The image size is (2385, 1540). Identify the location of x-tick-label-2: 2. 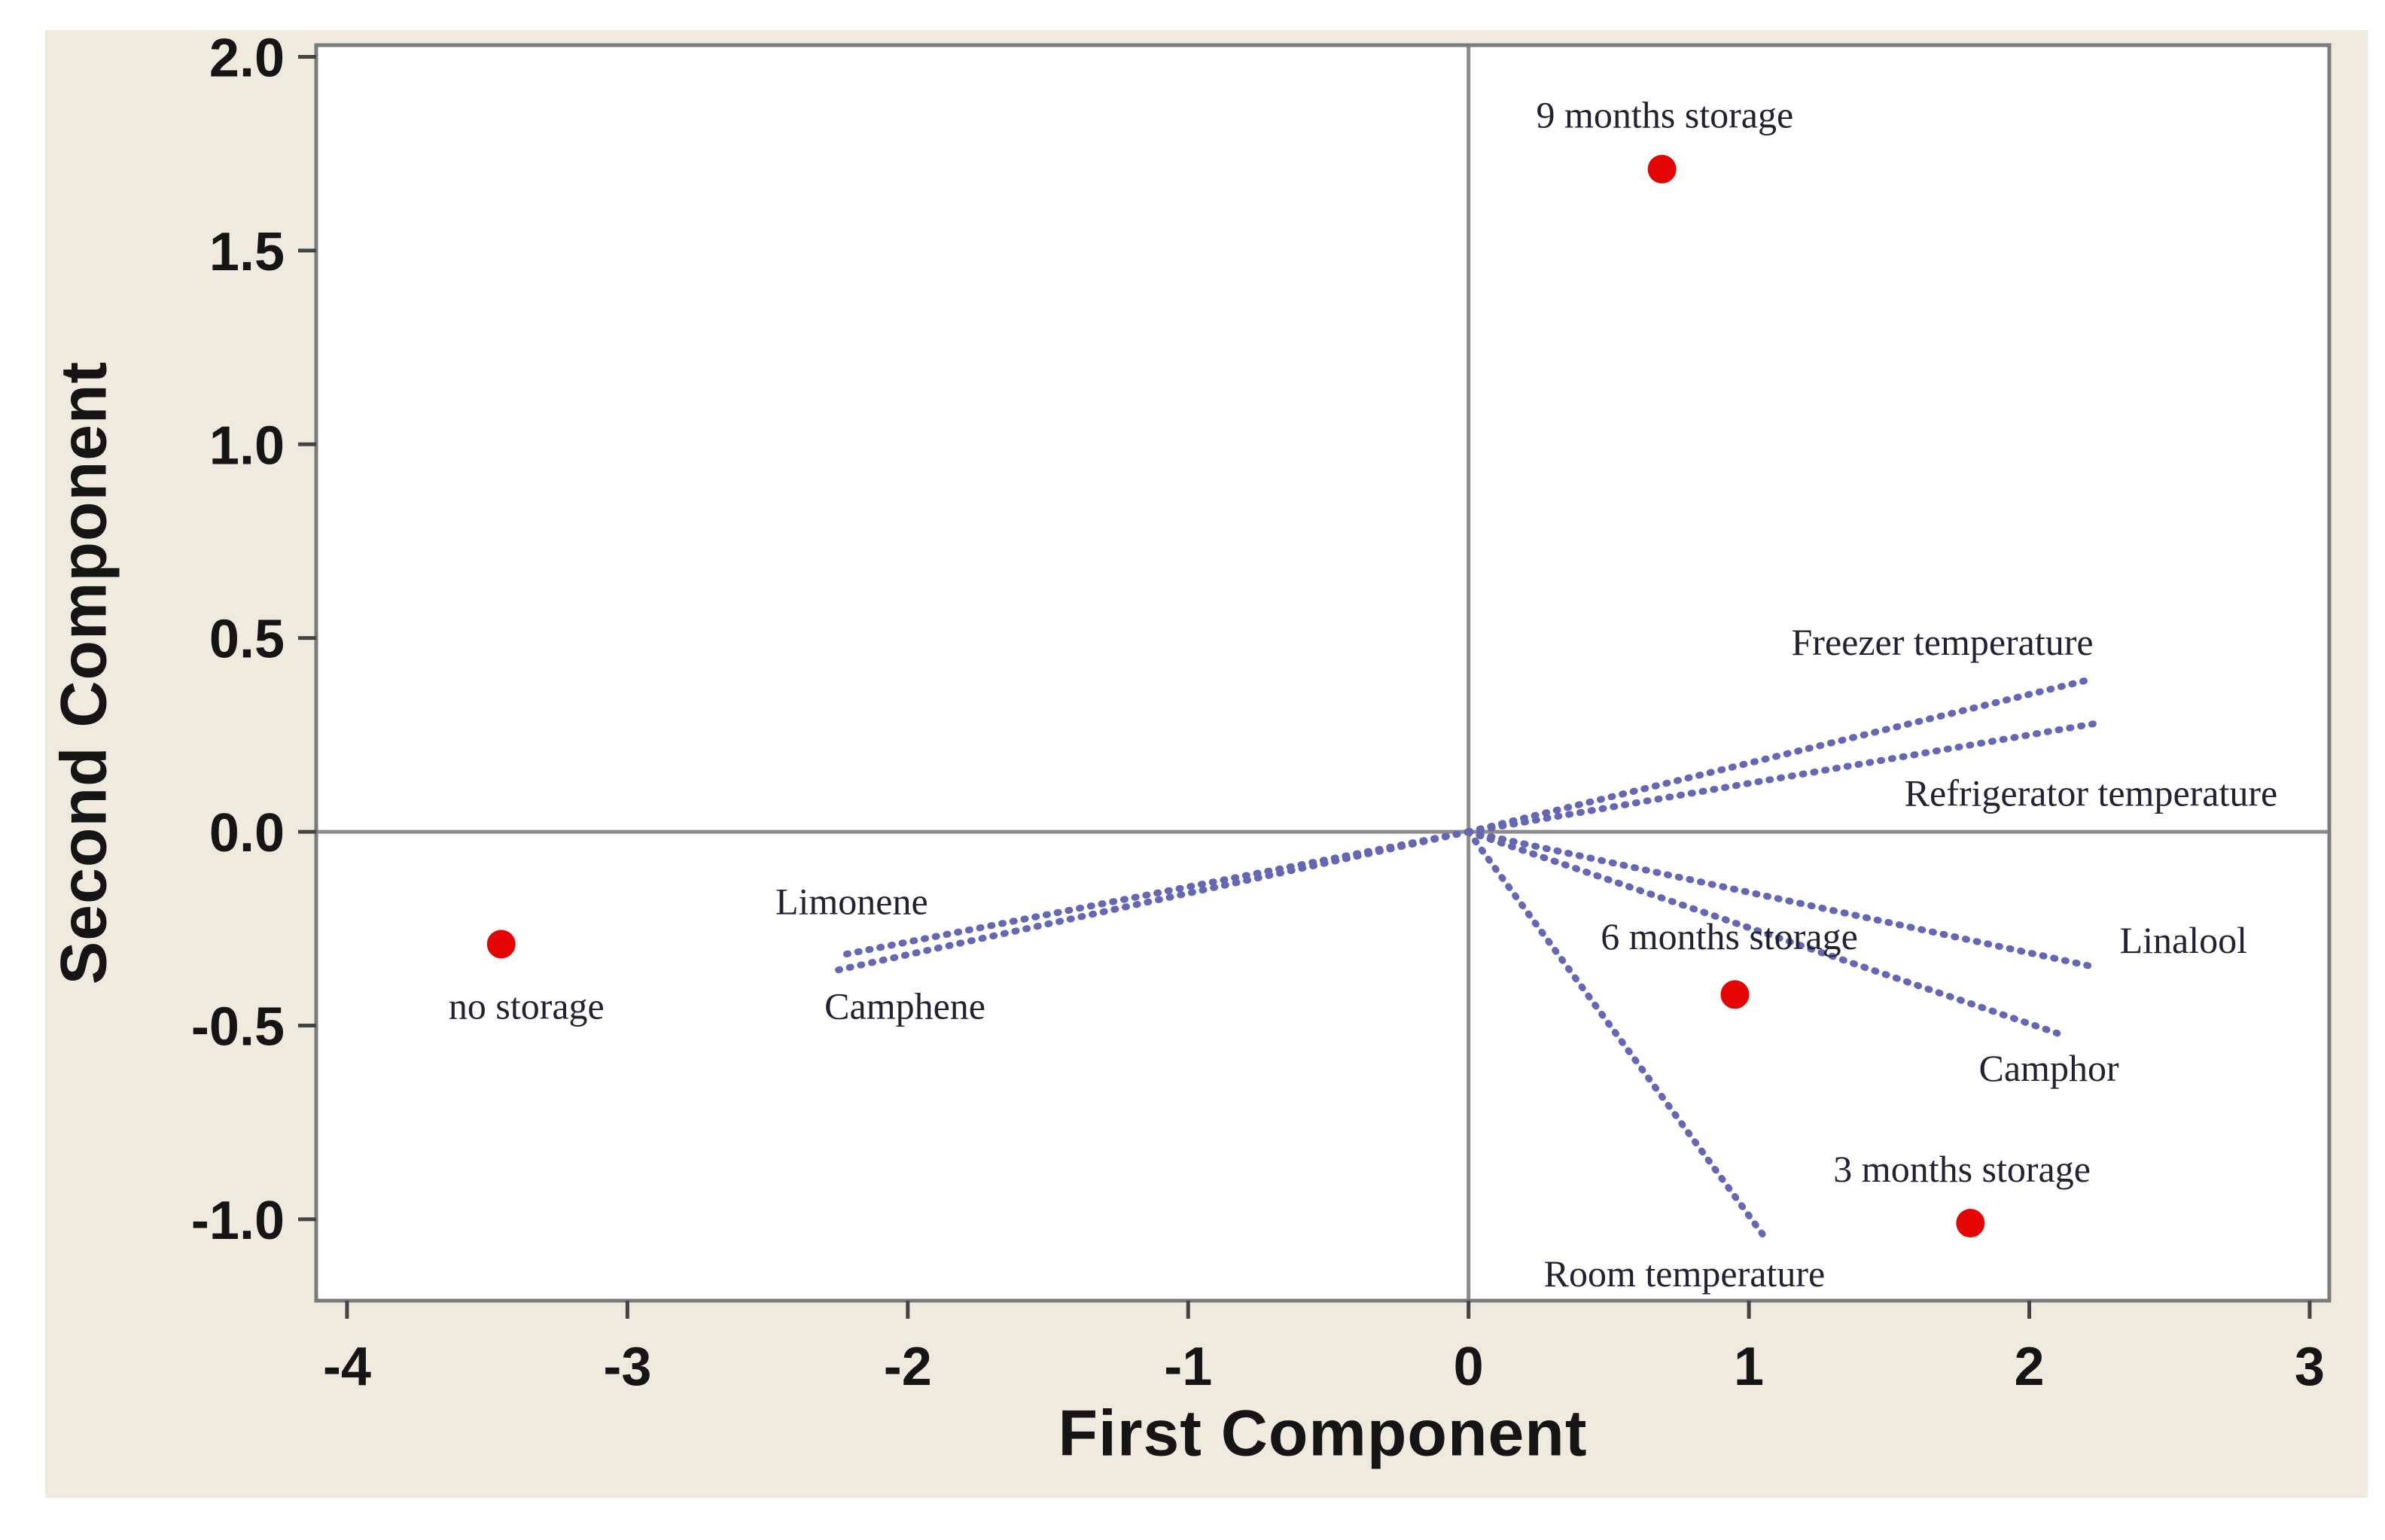
(2029, 1367).